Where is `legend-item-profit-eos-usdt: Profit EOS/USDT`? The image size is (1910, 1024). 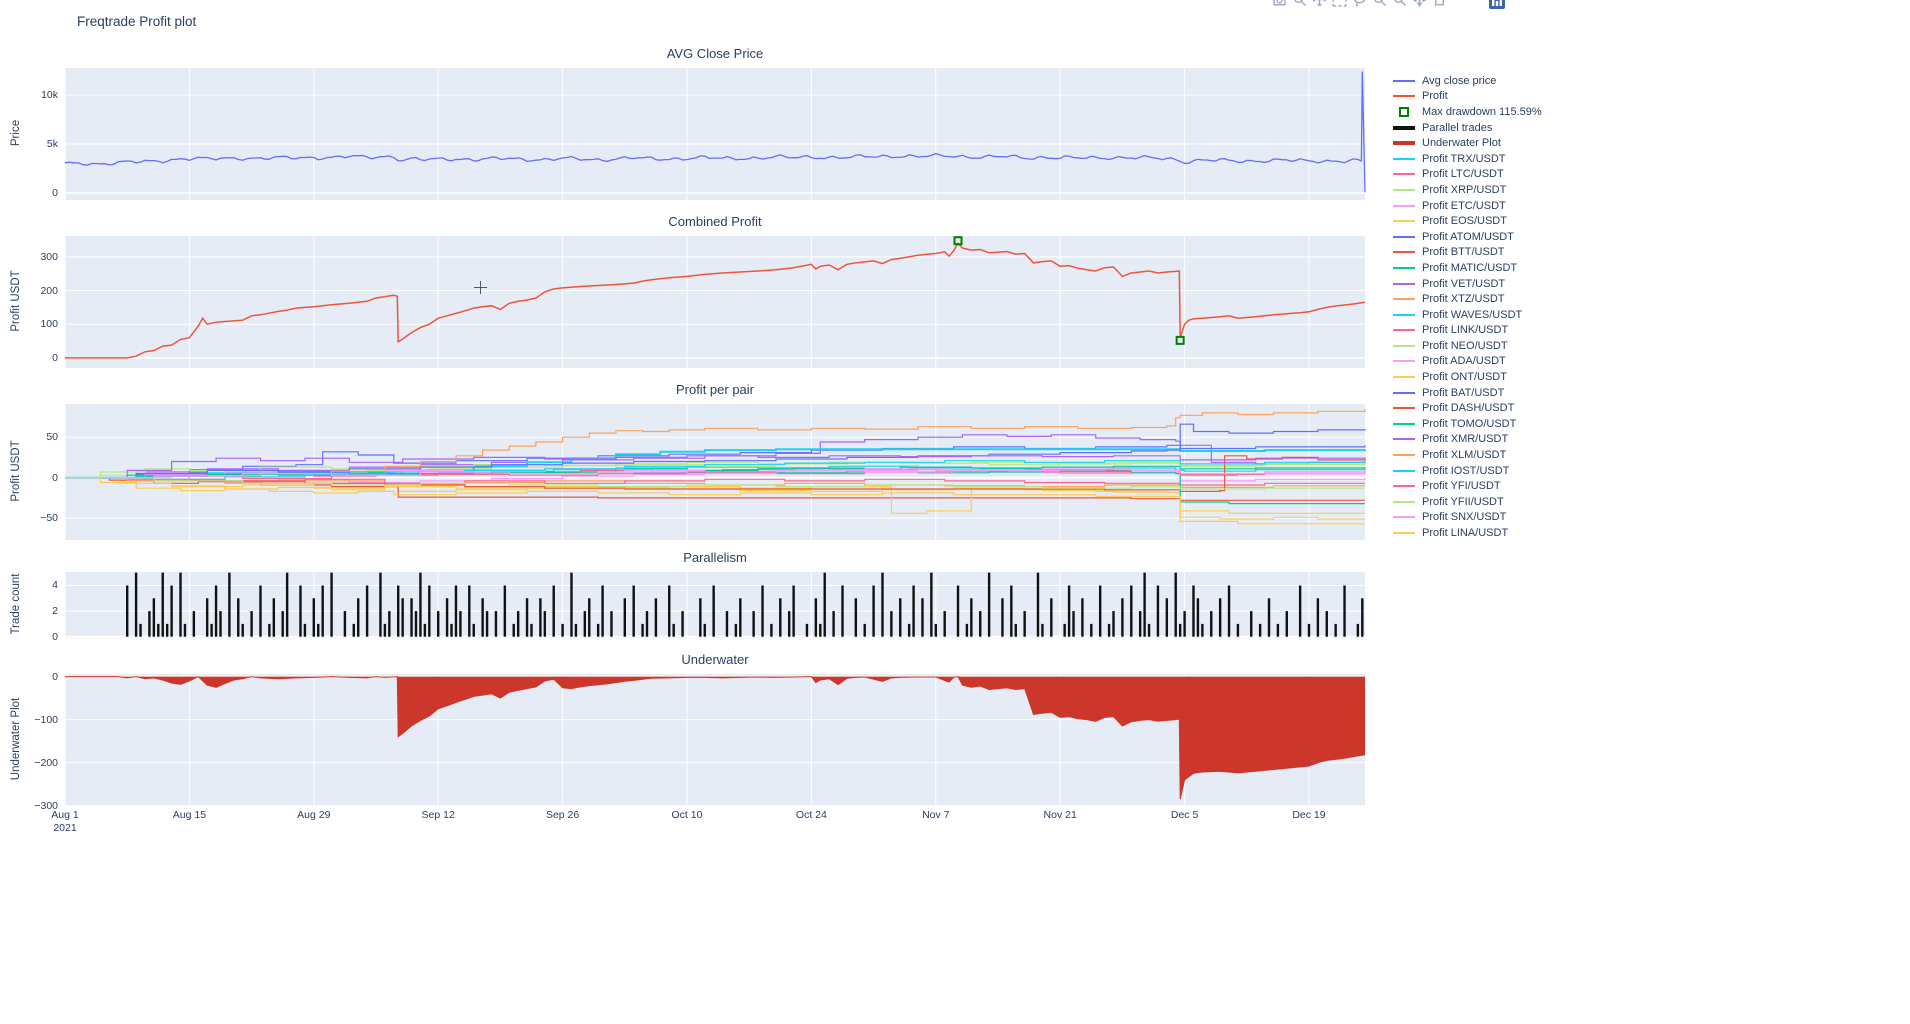
legend-item-profit-eos-usdt: Profit EOS/USDT is located at coordinates (1466, 221).